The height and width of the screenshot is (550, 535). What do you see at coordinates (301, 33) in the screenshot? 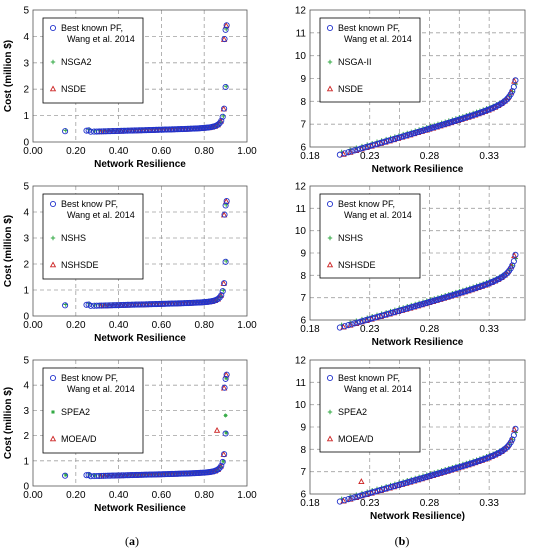
I see `y-tick-label: 11` at bounding box center [301, 33].